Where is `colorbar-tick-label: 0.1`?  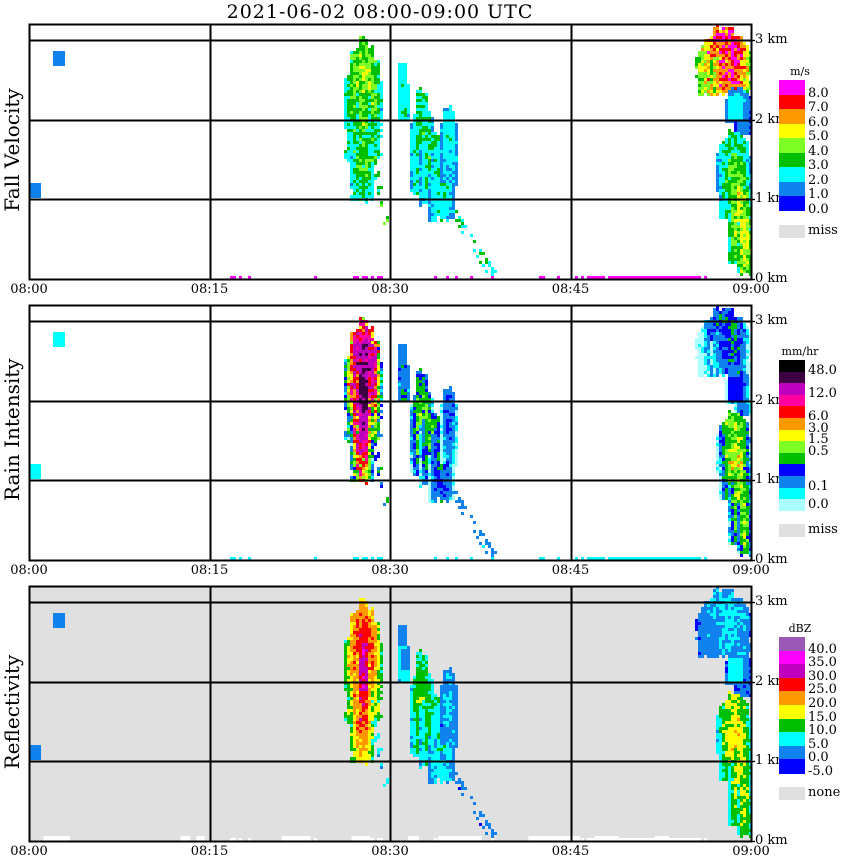
colorbar-tick-label: 0.1 is located at coordinates (818, 486).